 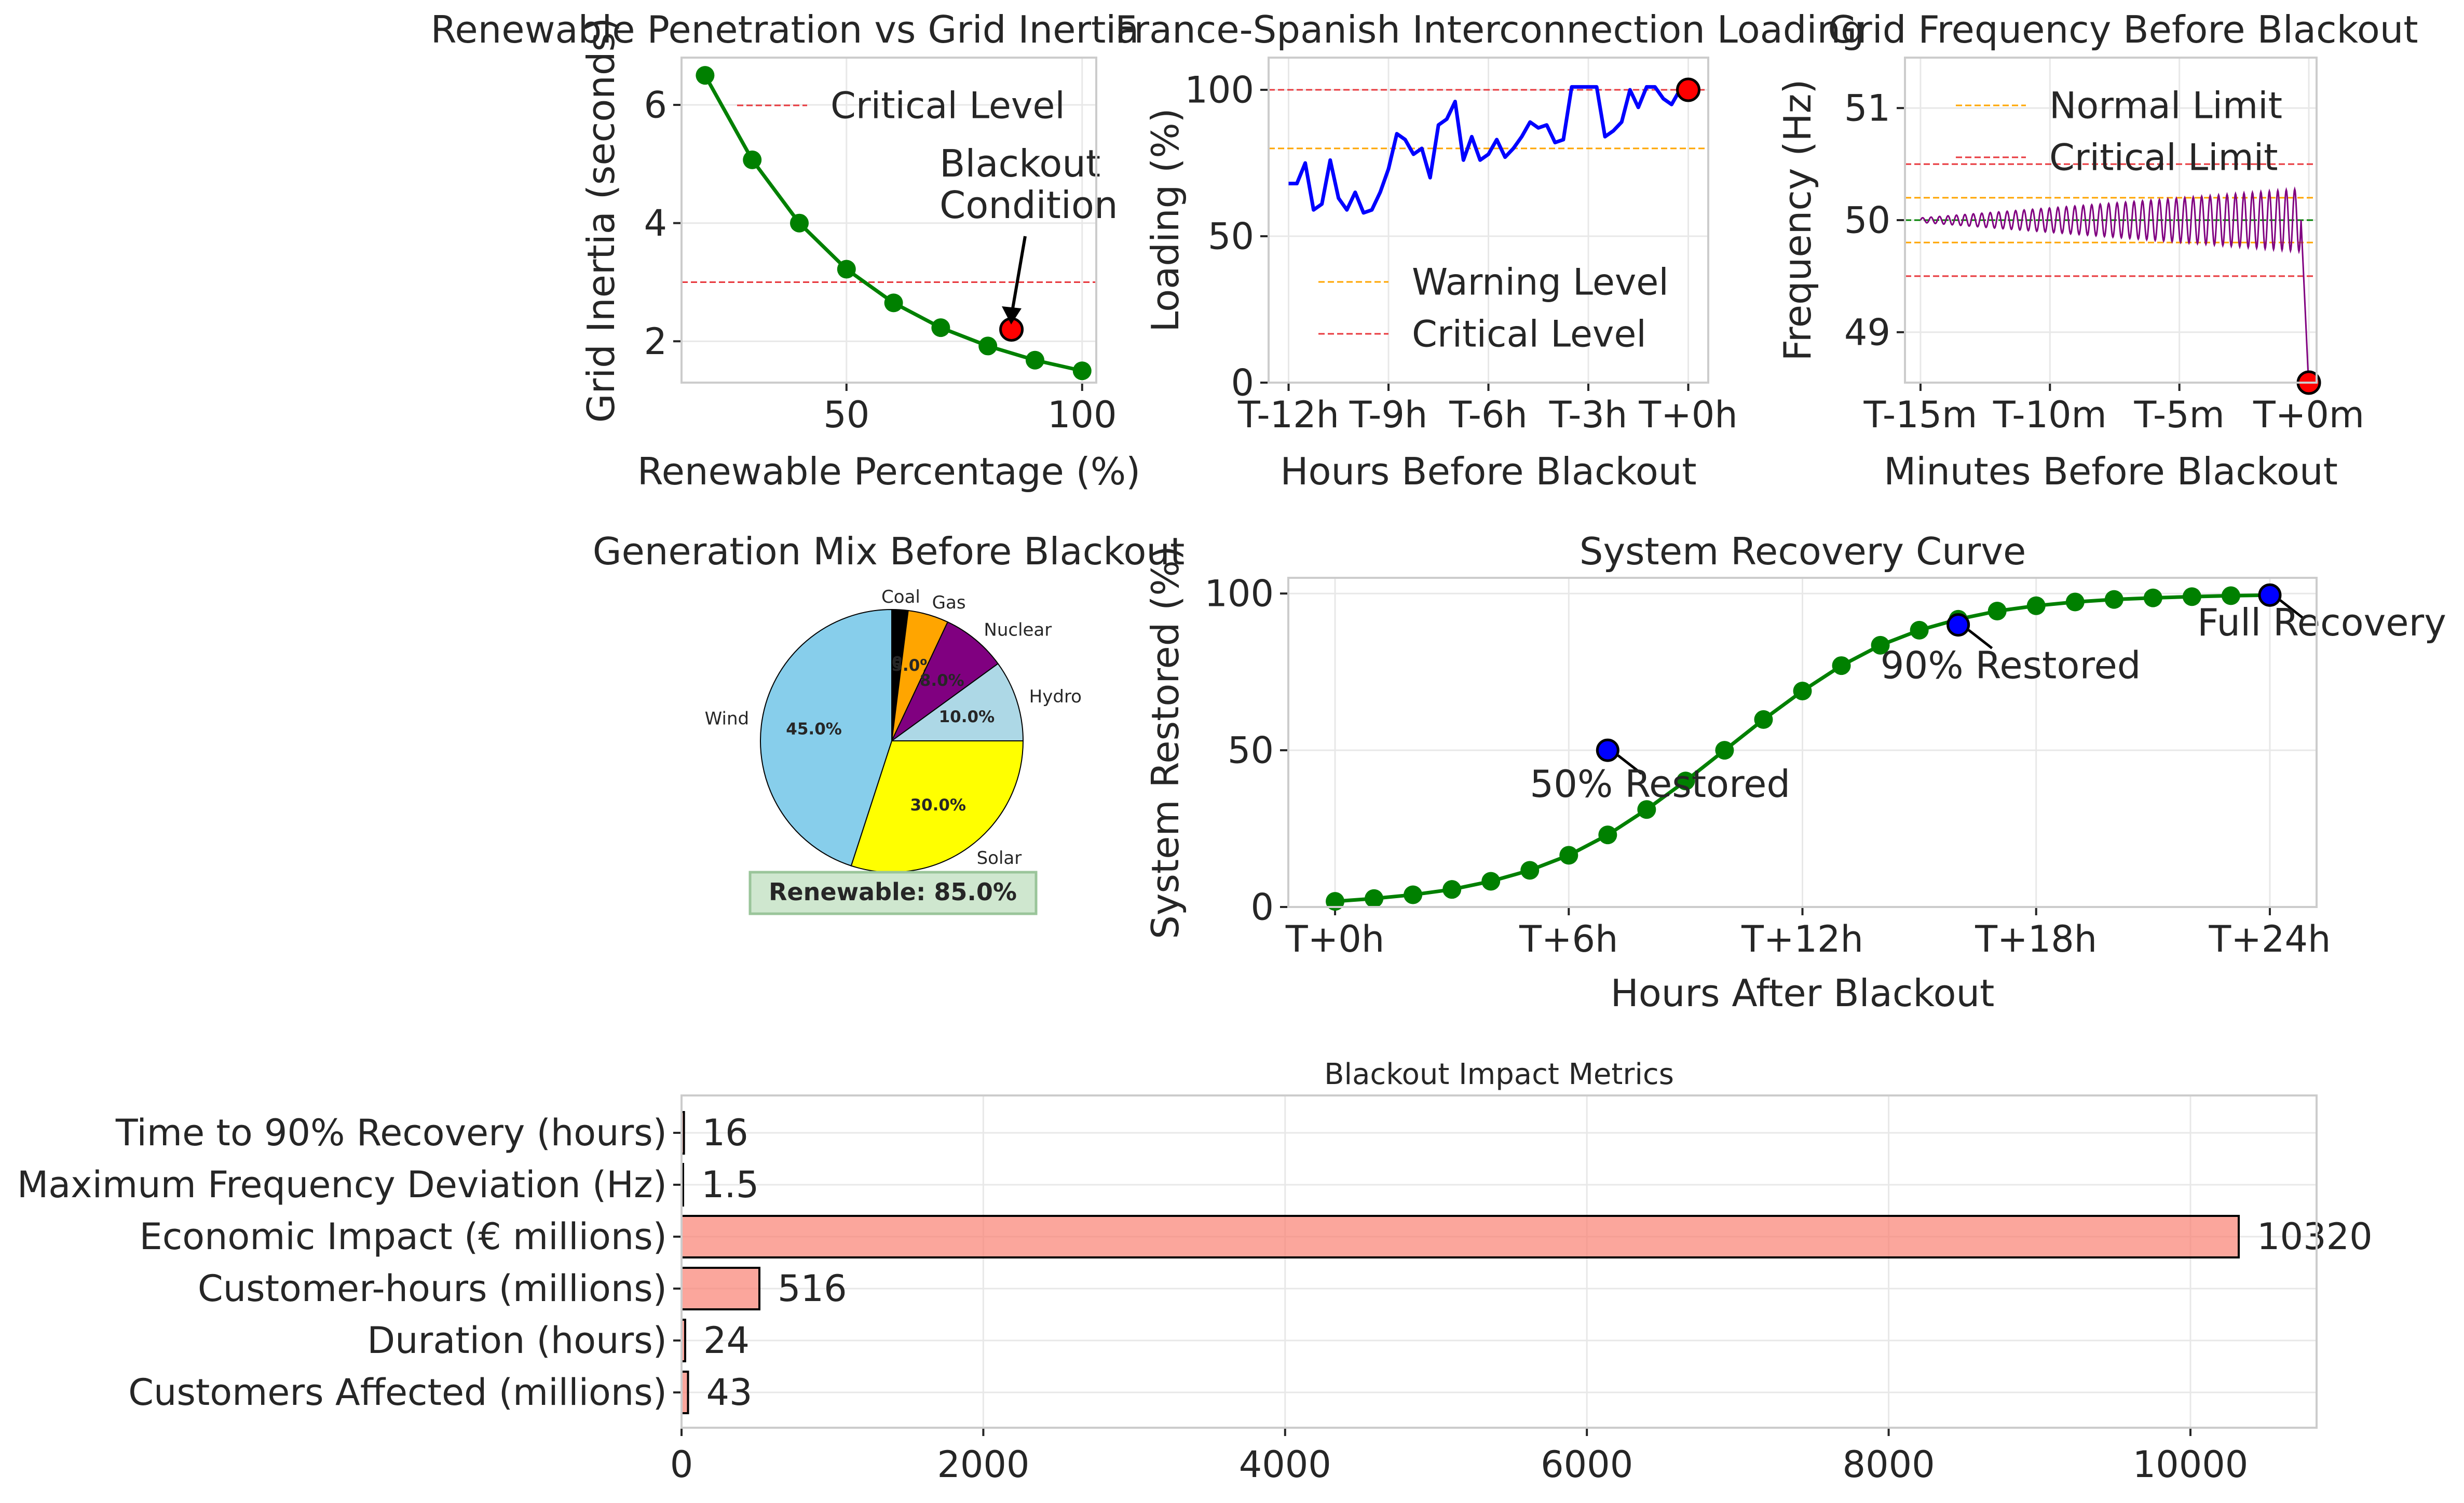 What do you see at coordinates (2011, 665) in the screenshot?
I see `milestone-label: 90% Restored` at bounding box center [2011, 665].